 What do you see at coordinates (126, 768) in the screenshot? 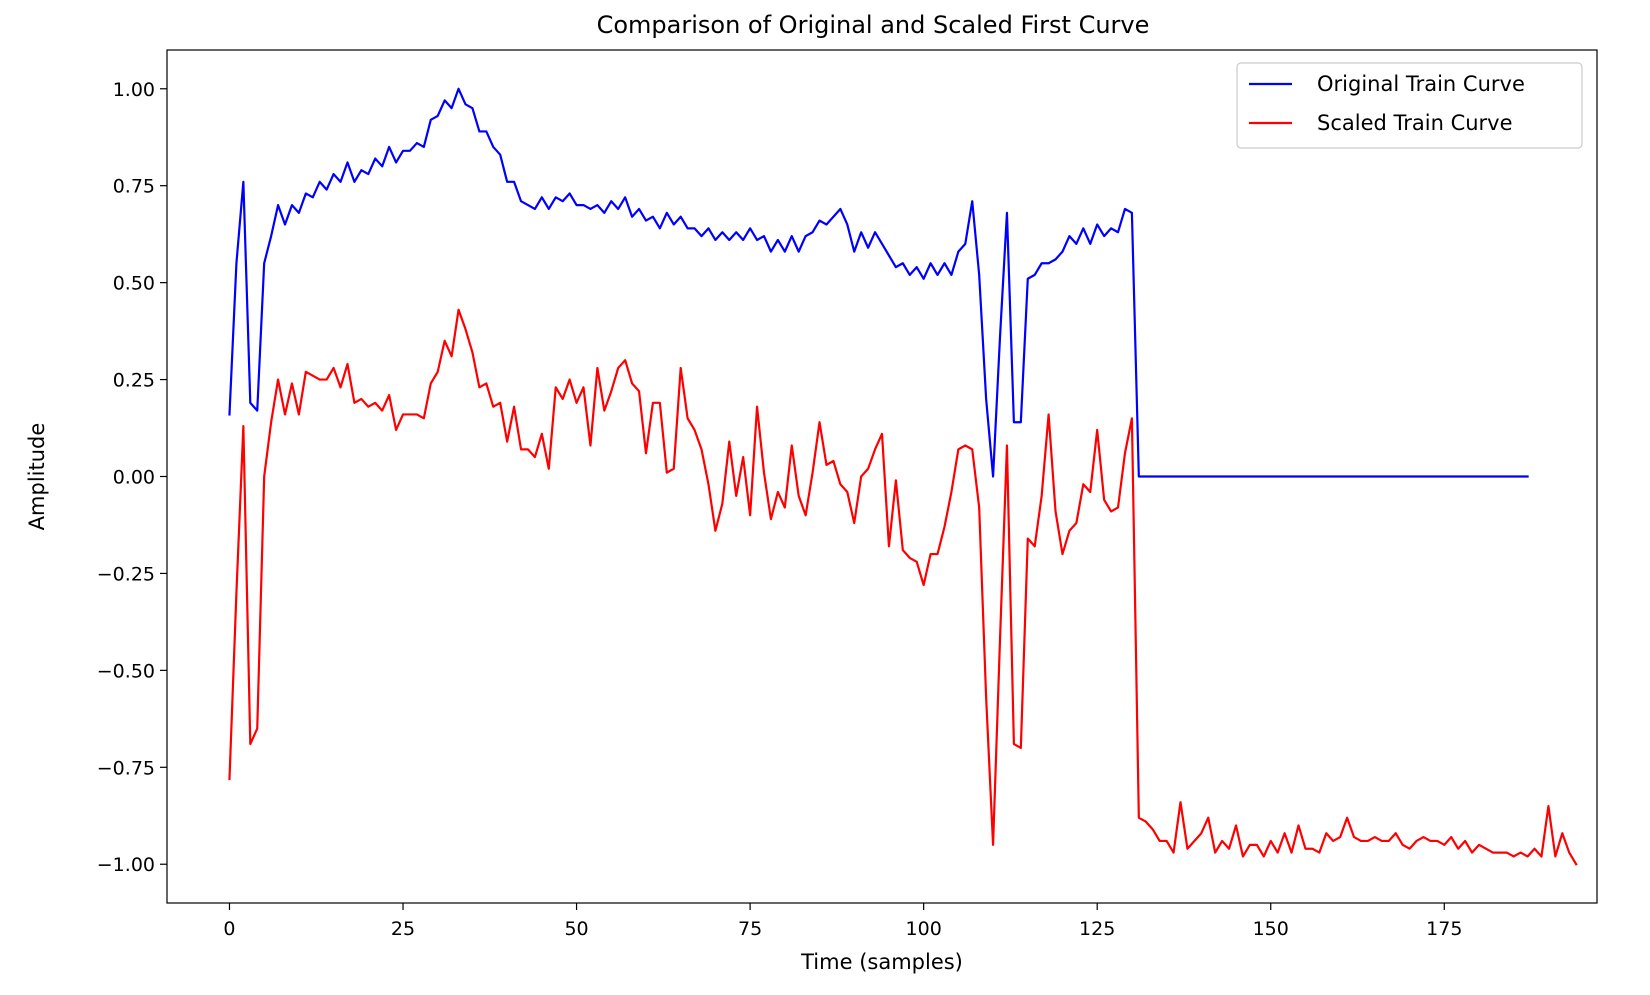
I see `y-tick-label: −0.75` at bounding box center [126, 768].